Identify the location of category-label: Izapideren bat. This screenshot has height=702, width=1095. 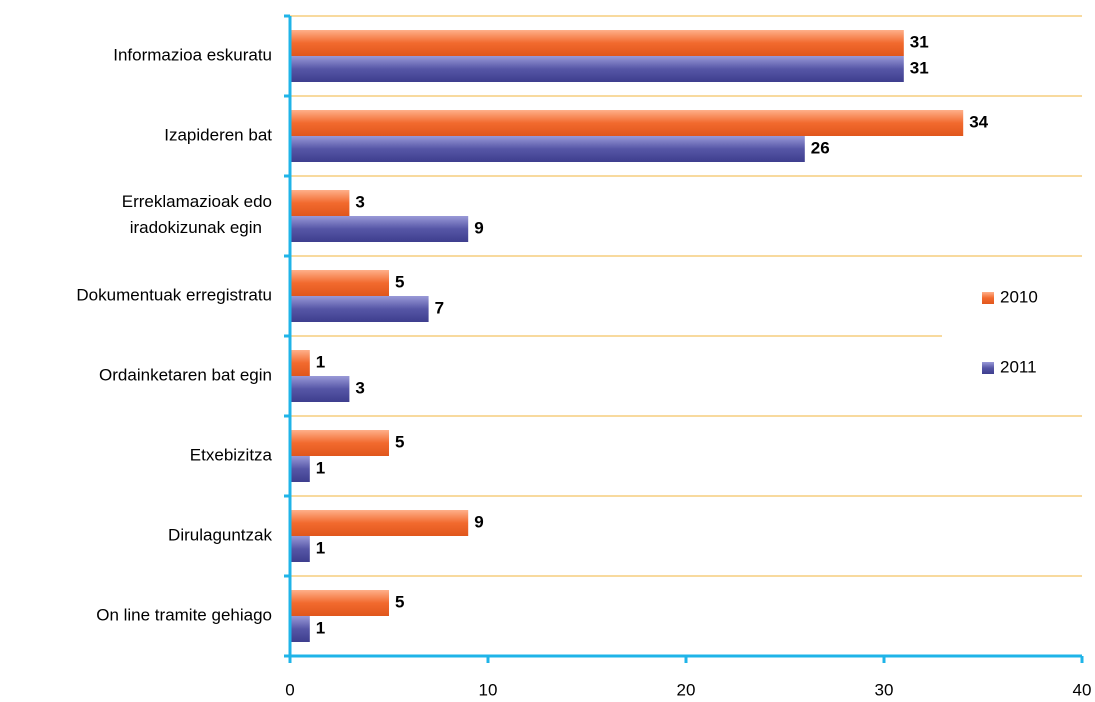
(218, 134).